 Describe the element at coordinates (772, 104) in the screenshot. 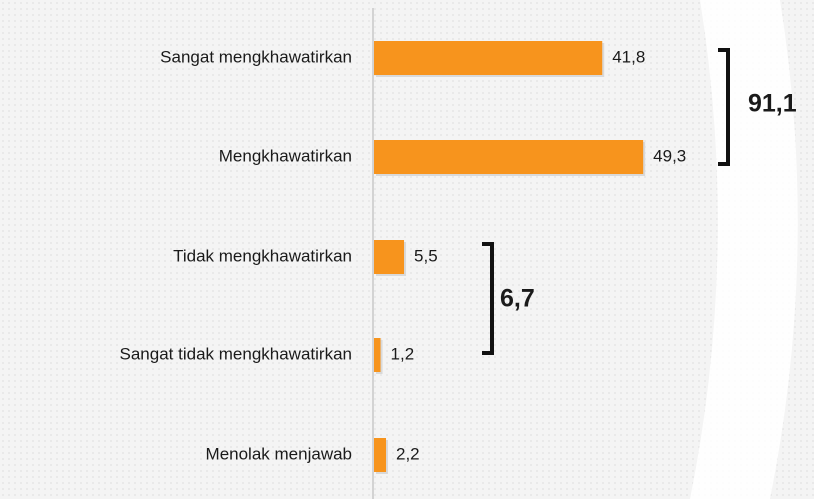

I see `total-label: 91,1` at that location.